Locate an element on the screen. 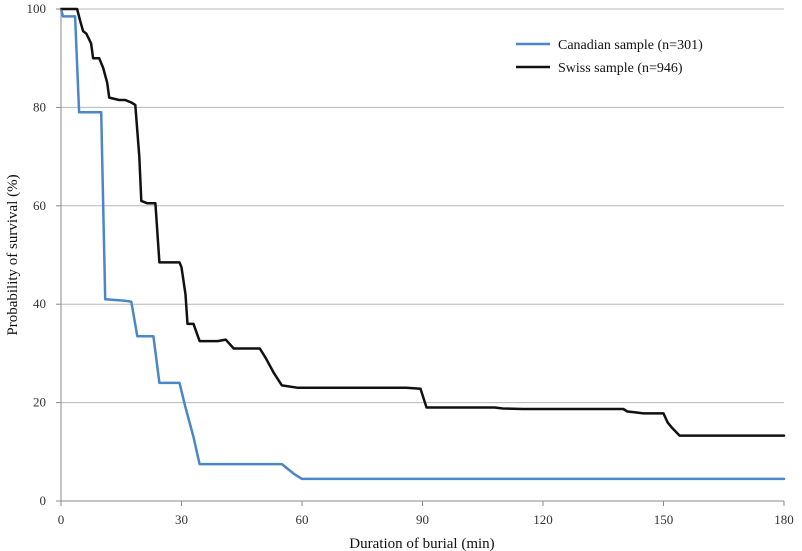 The height and width of the screenshot is (551, 802). y-tick-label-60: 60 is located at coordinates (39, 205).